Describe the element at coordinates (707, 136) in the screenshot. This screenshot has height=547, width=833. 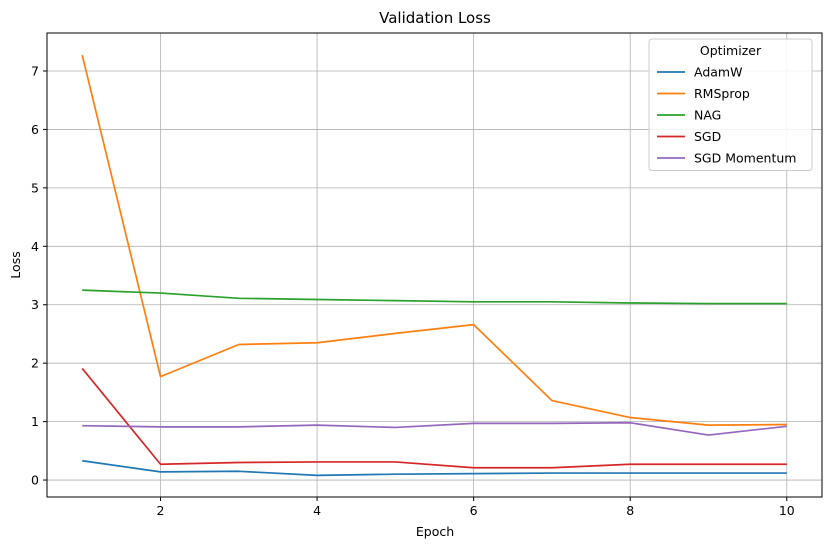
I see `legend-label: SGD` at that location.